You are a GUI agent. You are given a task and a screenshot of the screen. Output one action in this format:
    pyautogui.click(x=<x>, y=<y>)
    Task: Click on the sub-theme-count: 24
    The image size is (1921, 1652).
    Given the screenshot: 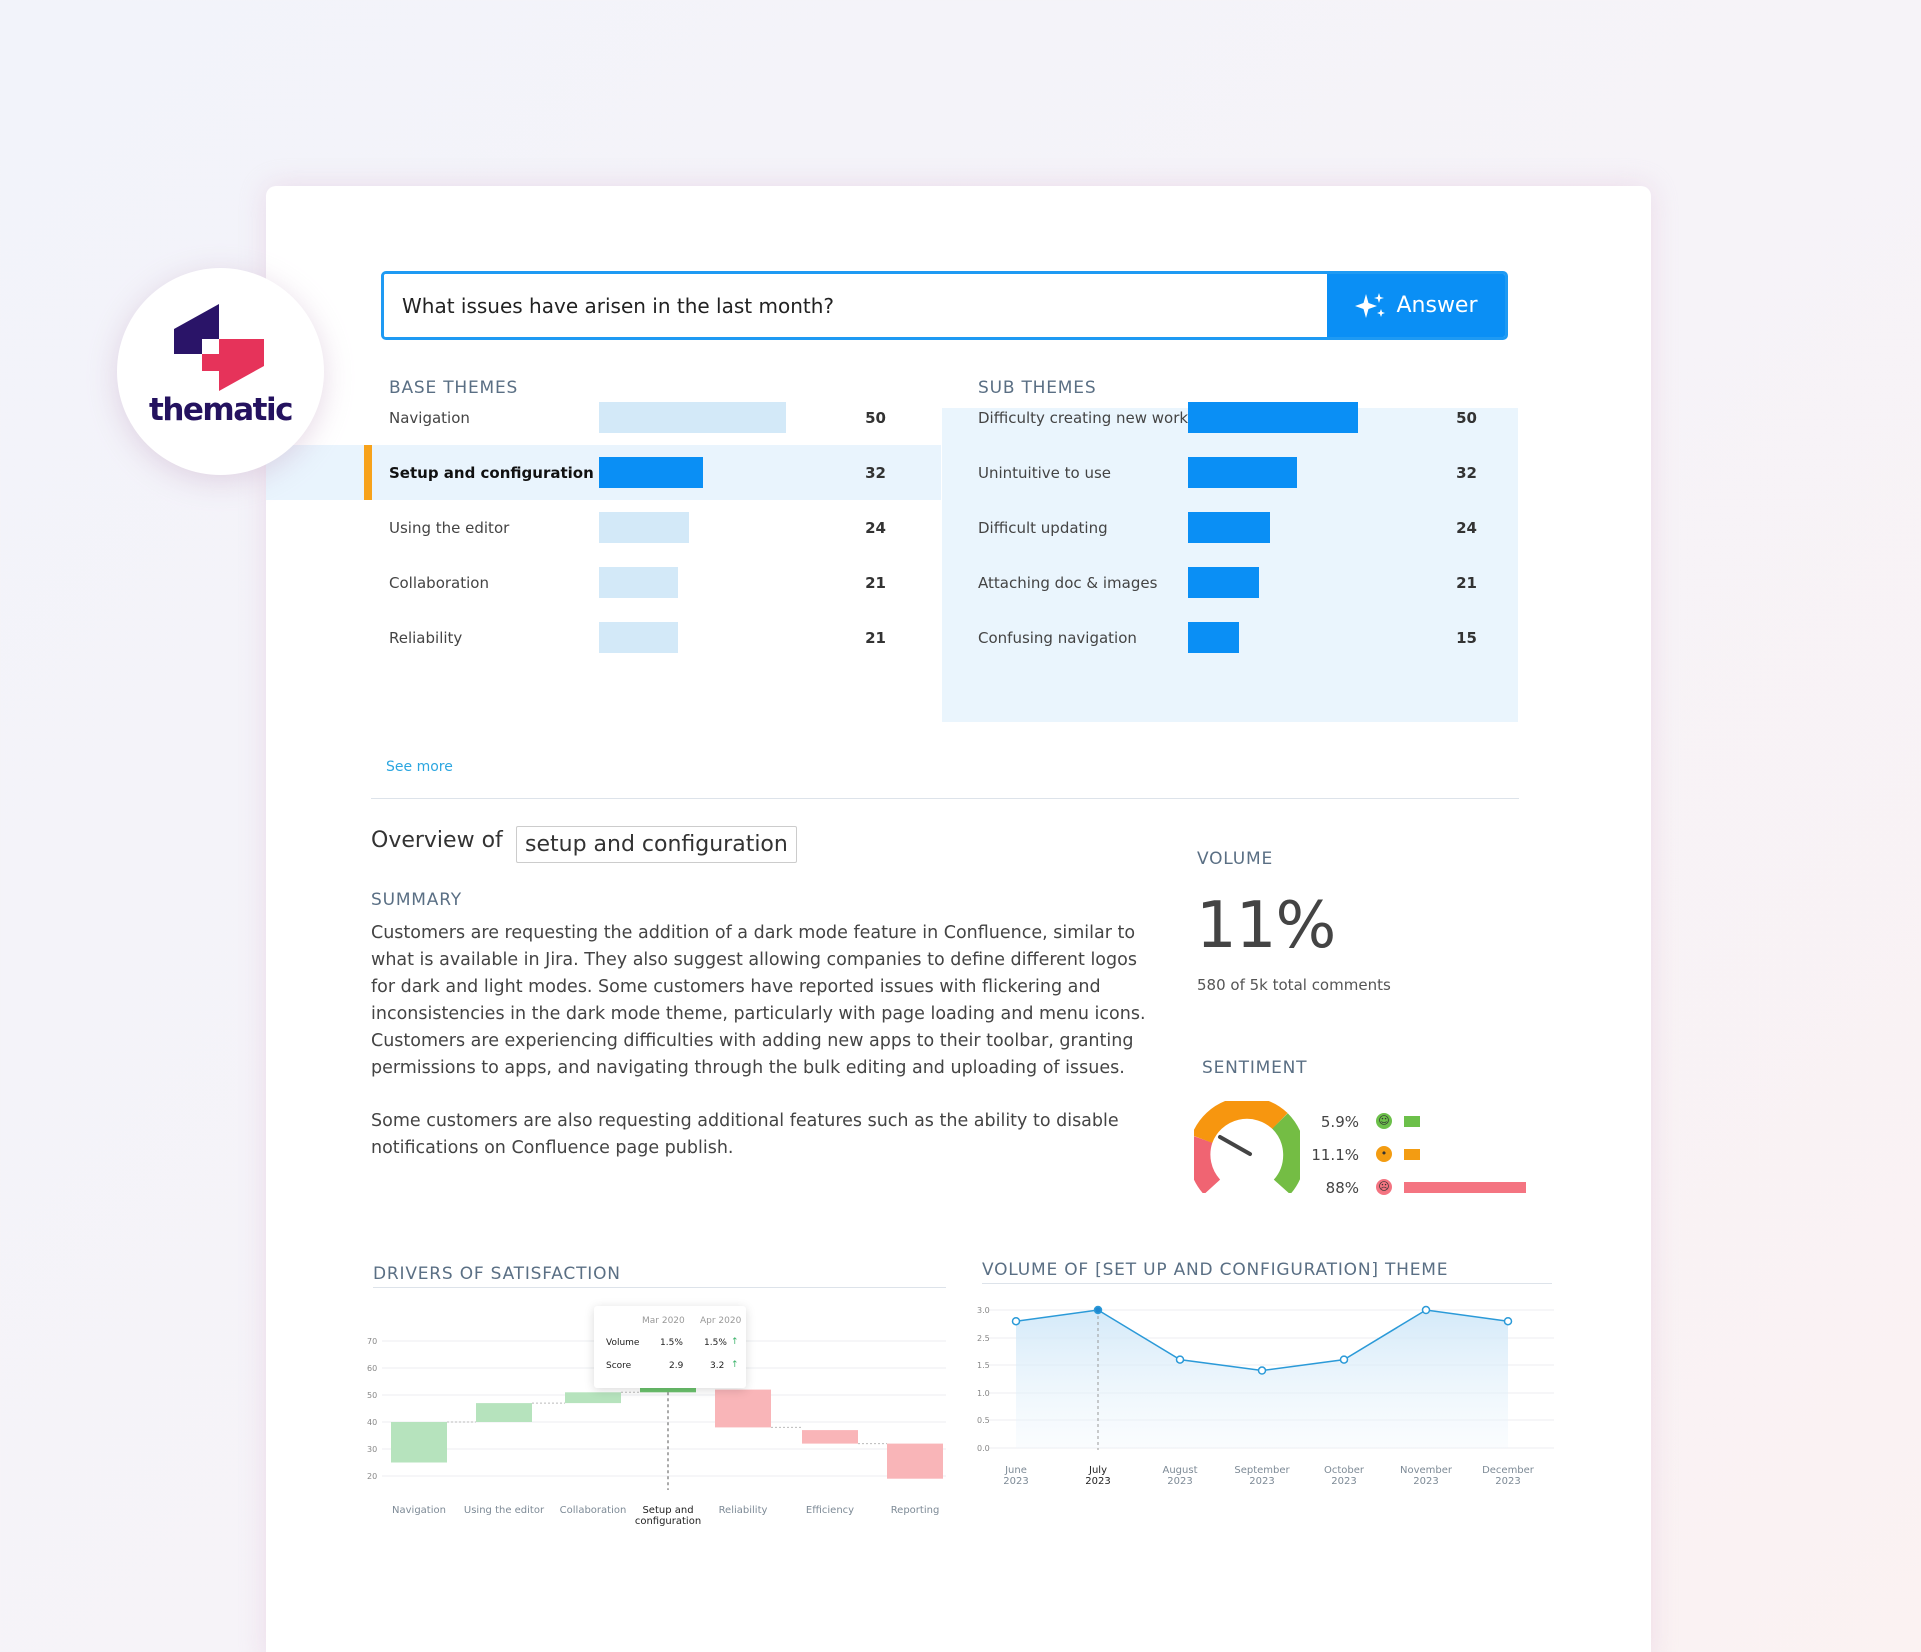 What is the action you would take?
    pyautogui.click(x=1466, y=527)
    